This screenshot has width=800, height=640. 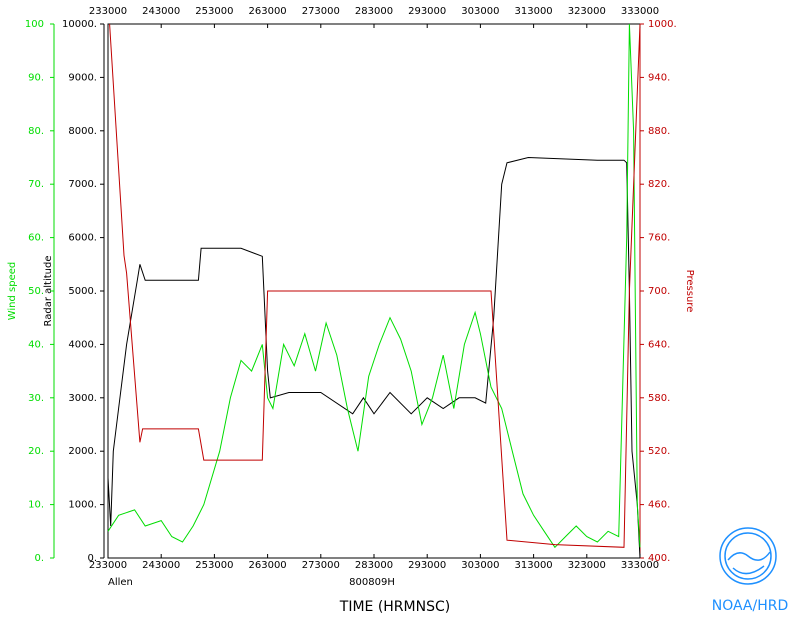 I want to click on x-axis-label: TIME (HRMNSC), so click(x=394, y=607).